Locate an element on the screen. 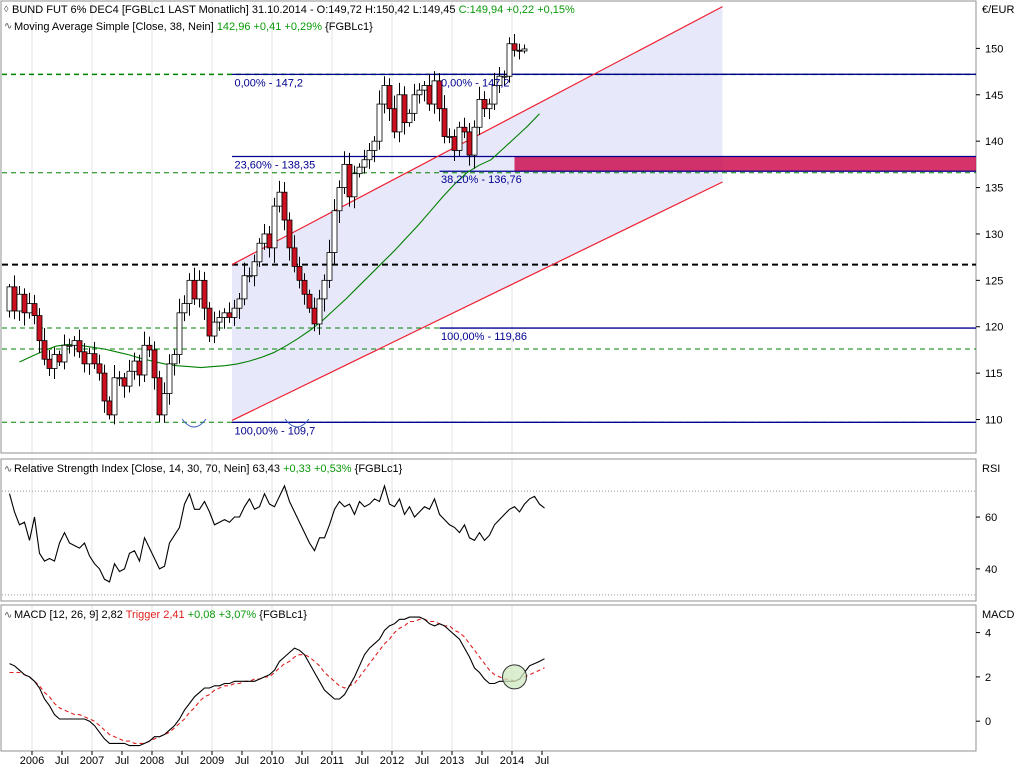 The height and width of the screenshot is (773, 1024). indicator-icon: ∿ is located at coordinates (8, 26).